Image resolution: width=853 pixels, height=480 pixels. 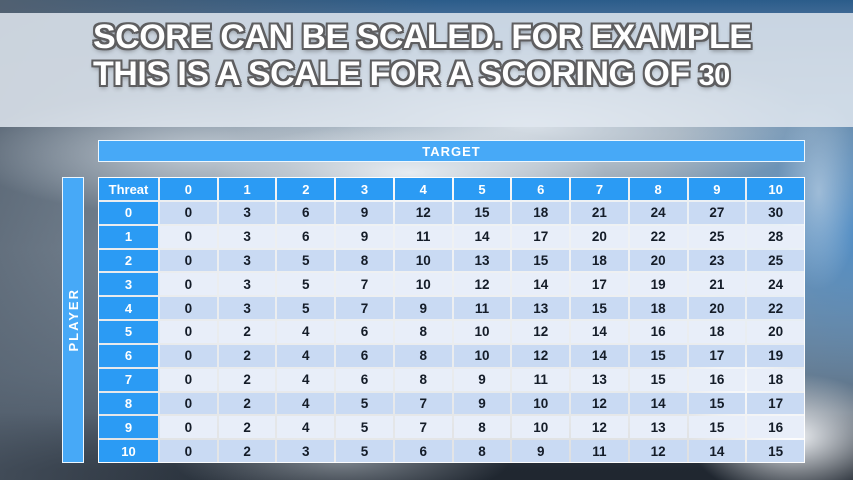 I want to click on score-cell: 25, so click(x=775, y=260).